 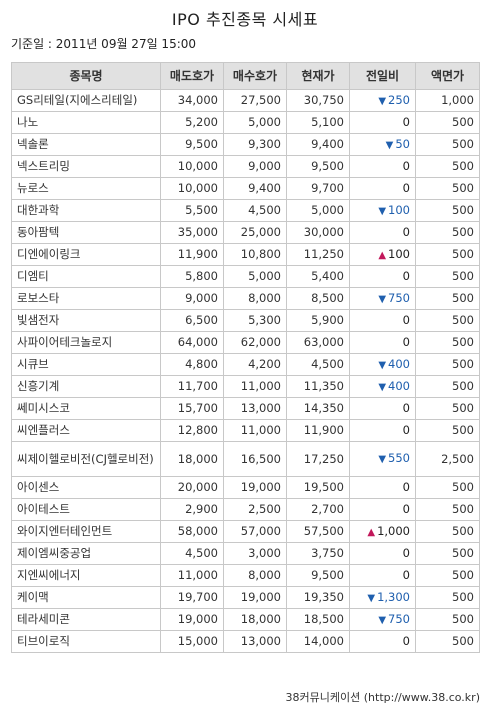 What do you see at coordinates (382, 100) in the screenshot?
I see `change-cell: ▼ 250` at bounding box center [382, 100].